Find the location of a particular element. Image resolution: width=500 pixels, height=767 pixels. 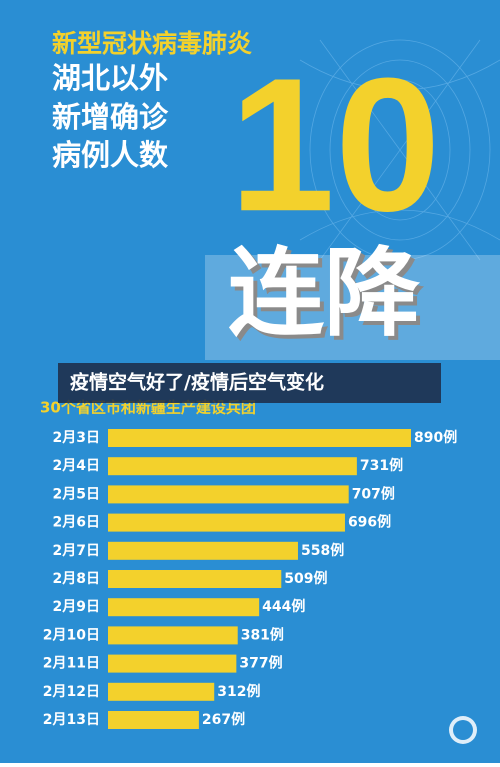

value-label: 558例 is located at coordinates (322, 550).